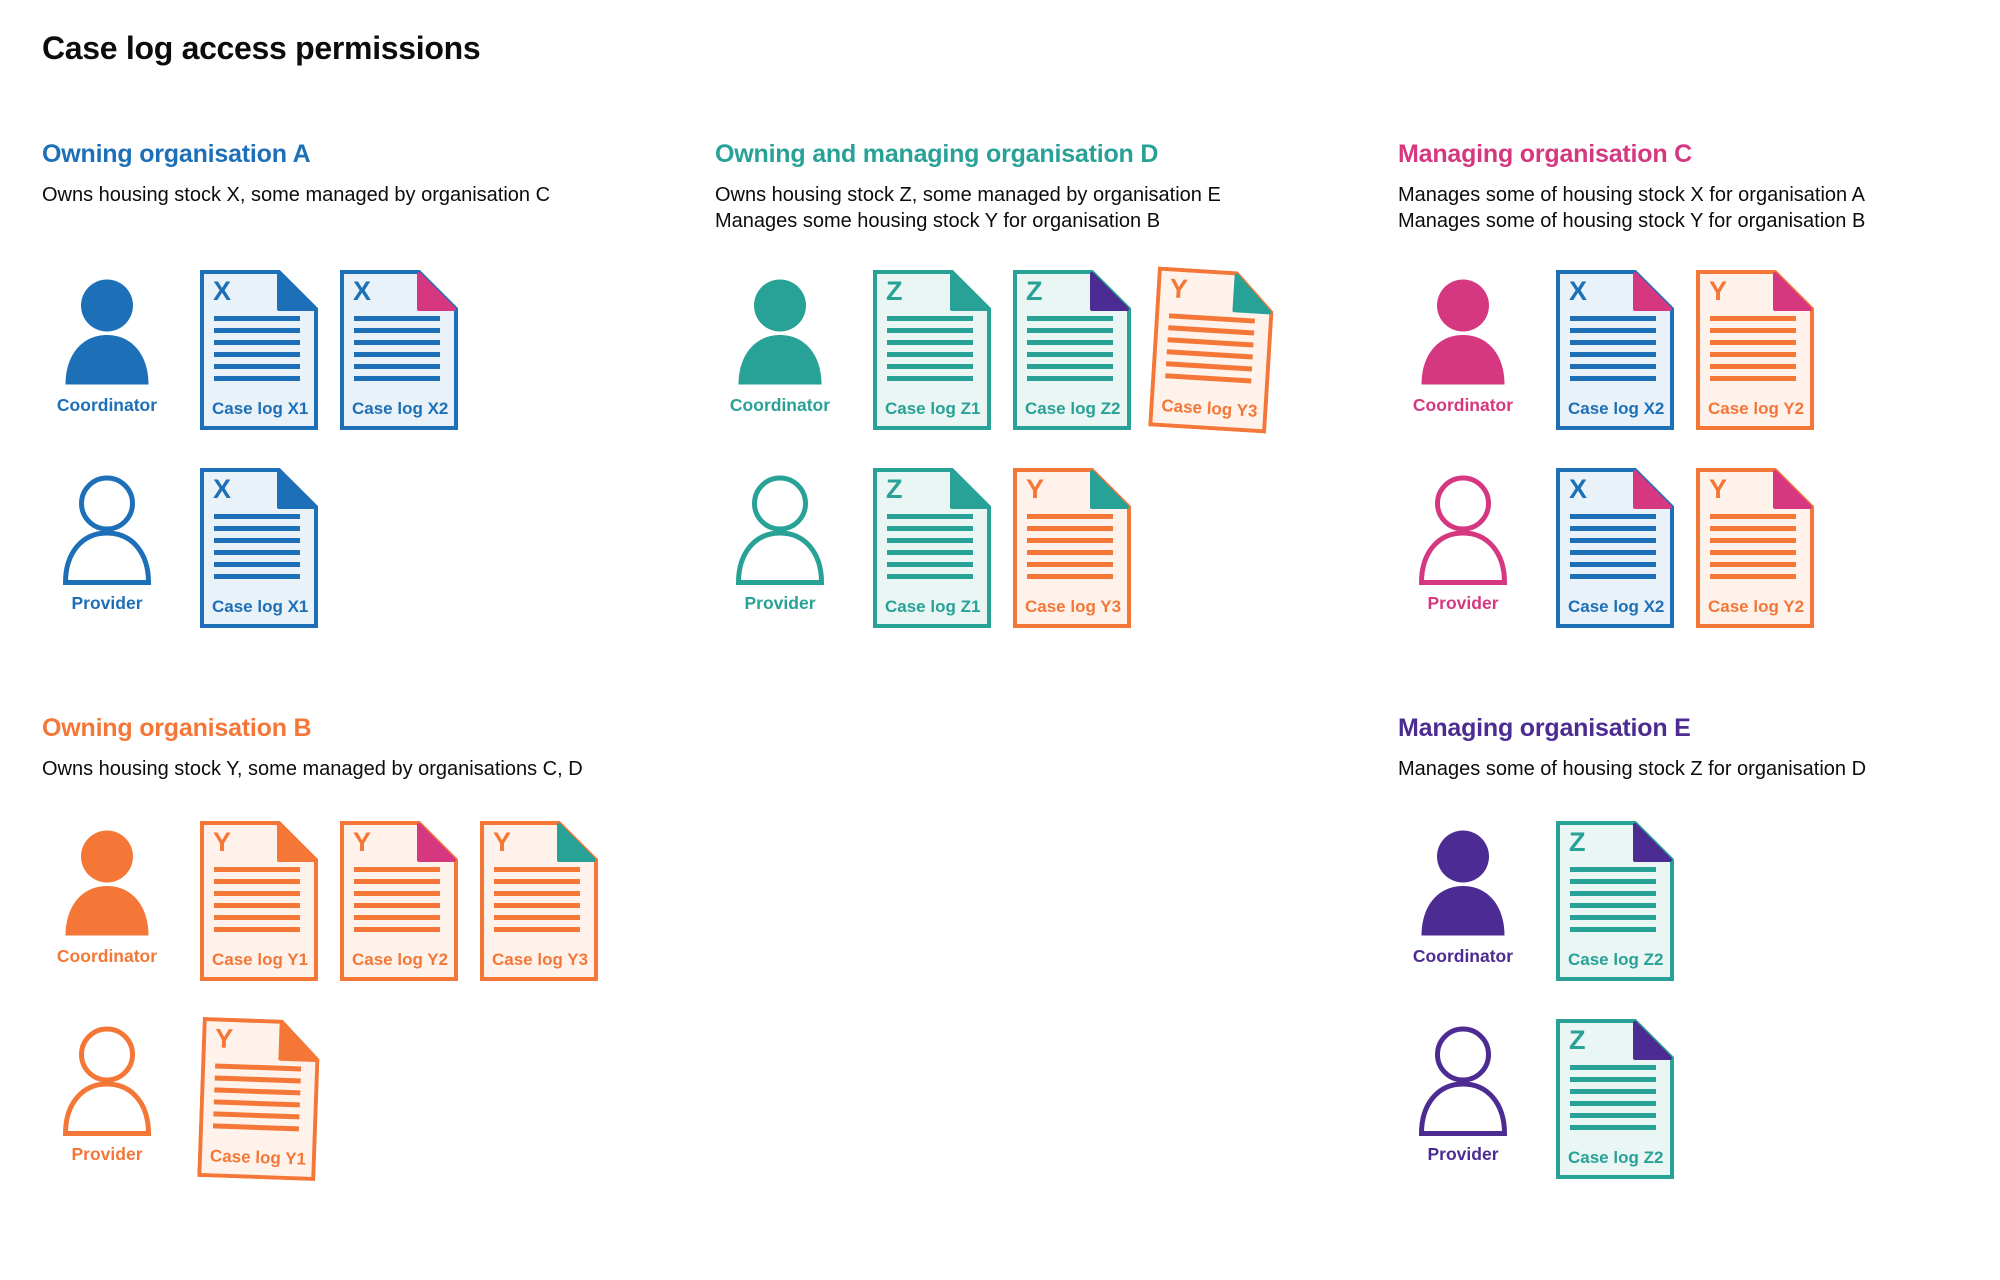 This screenshot has height=1280, width=2000. Describe the element at coordinates (180, 548) in the screenshot. I see `provider-row: Provider X Case log X1` at that location.